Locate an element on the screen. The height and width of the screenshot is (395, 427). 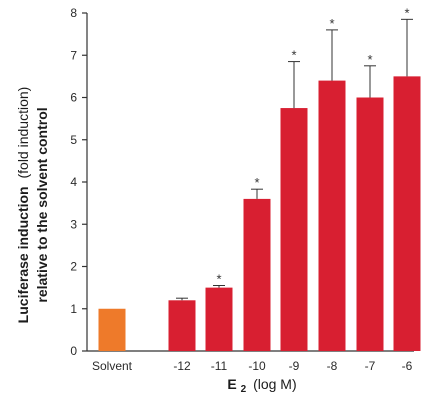
y-axis-label-bold: Luciferase induction is located at coordinates (23, 254).